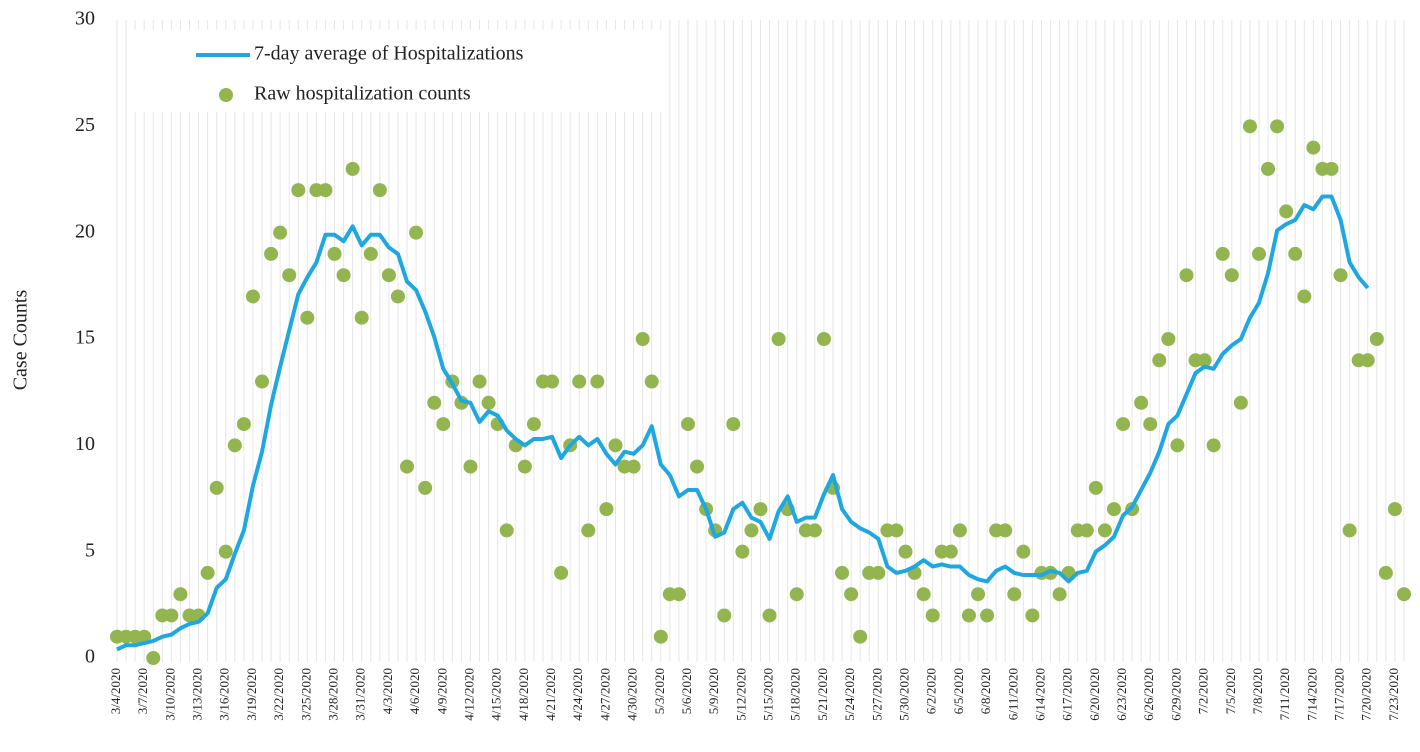 The height and width of the screenshot is (752, 1420). Describe the element at coordinates (985, 691) in the screenshot. I see `x-tick-label: 6/8/2020` at that location.